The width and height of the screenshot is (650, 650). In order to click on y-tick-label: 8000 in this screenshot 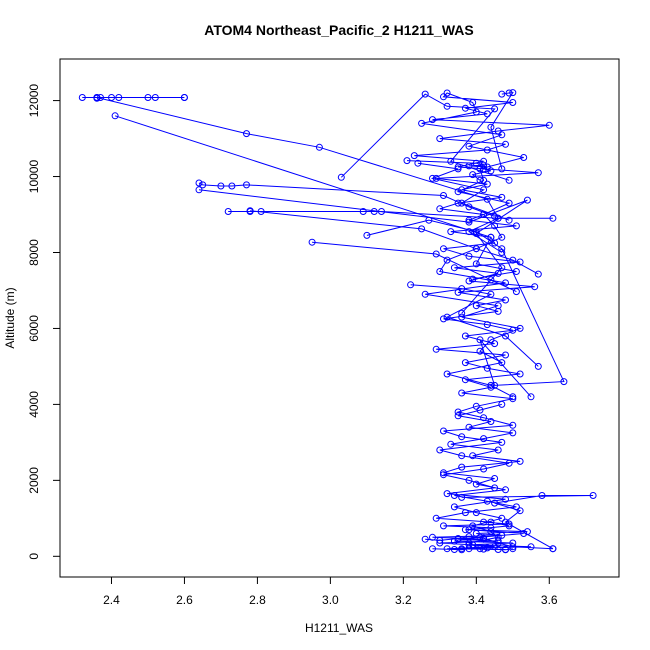, I will do `click(34, 252)`.